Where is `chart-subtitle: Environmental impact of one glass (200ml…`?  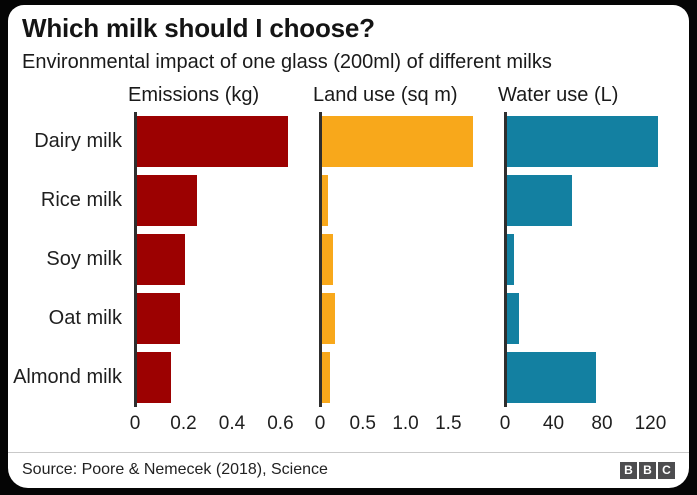 chart-subtitle: Environmental impact of one glass (200ml… is located at coordinates (287, 62).